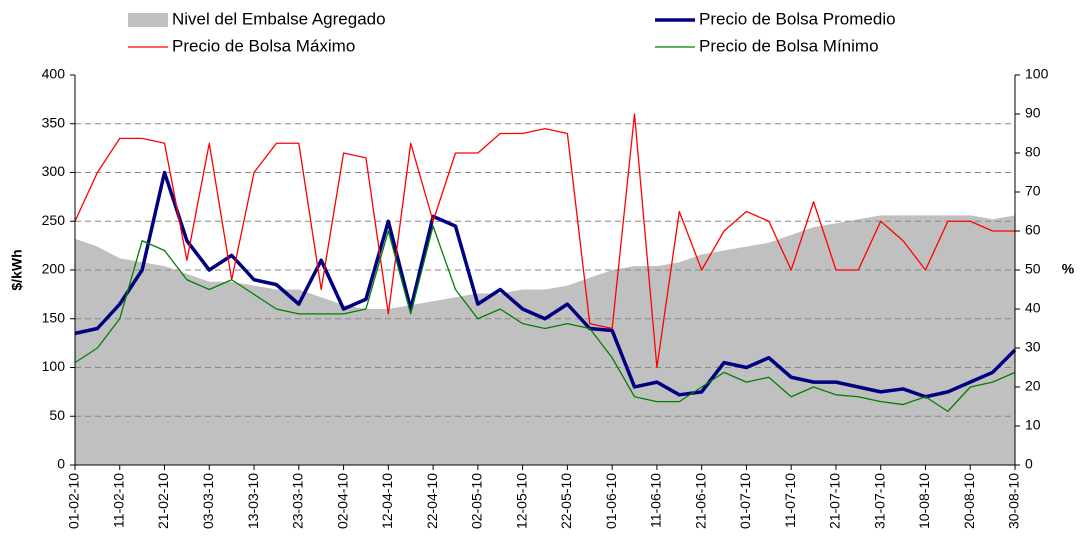 This screenshot has height=553, width=1086. What do you see at coordinates (74, 501) in the screenshot?
I see `x-tick-label: 01-02-10` at bounding box center [74, 501].